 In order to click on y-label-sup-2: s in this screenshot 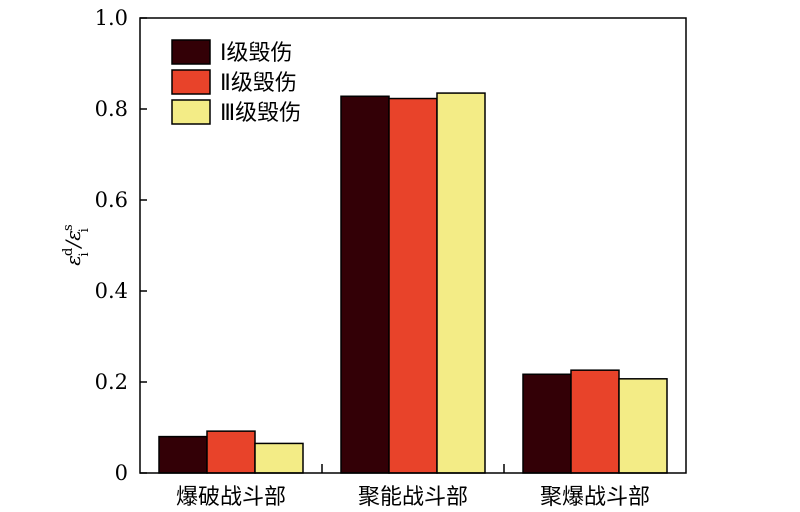, I will do `click(68, 227)`.